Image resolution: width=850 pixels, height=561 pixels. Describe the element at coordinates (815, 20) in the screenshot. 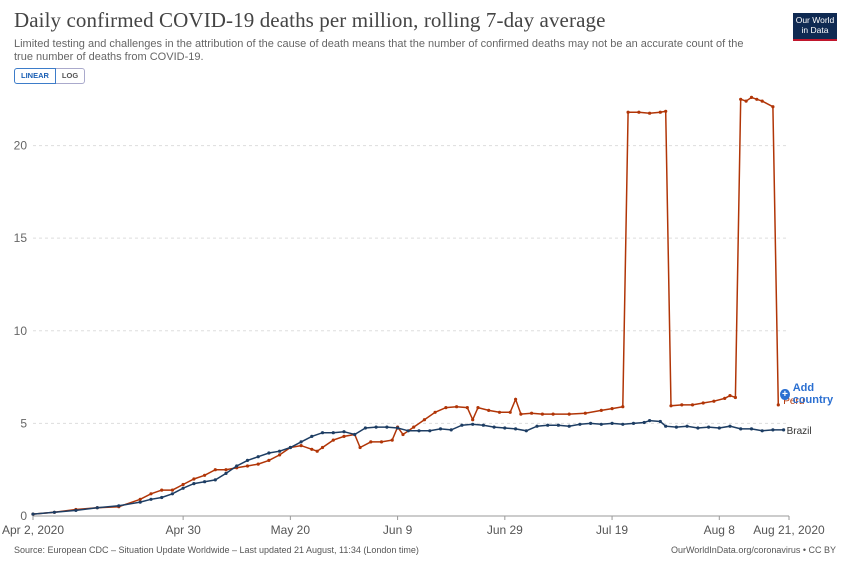

I see `logo-line-1: Our World` at that location.